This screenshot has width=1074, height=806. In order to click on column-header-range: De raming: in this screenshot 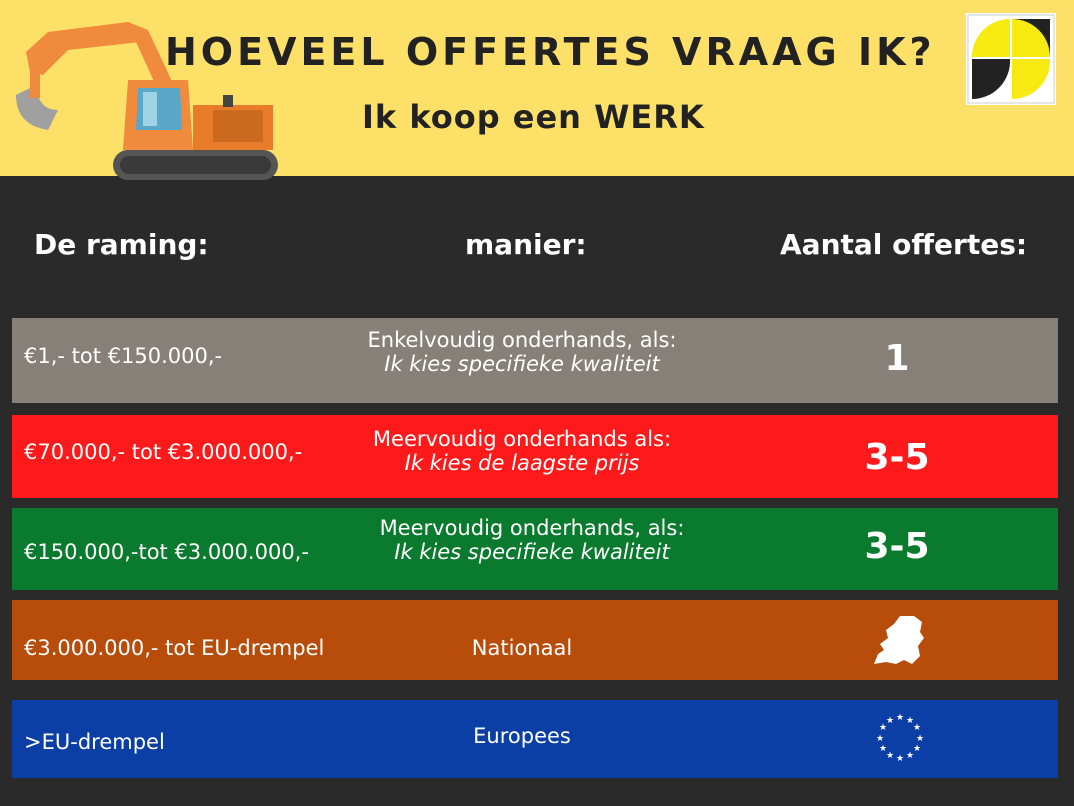, I will do `click(121, 244)`.